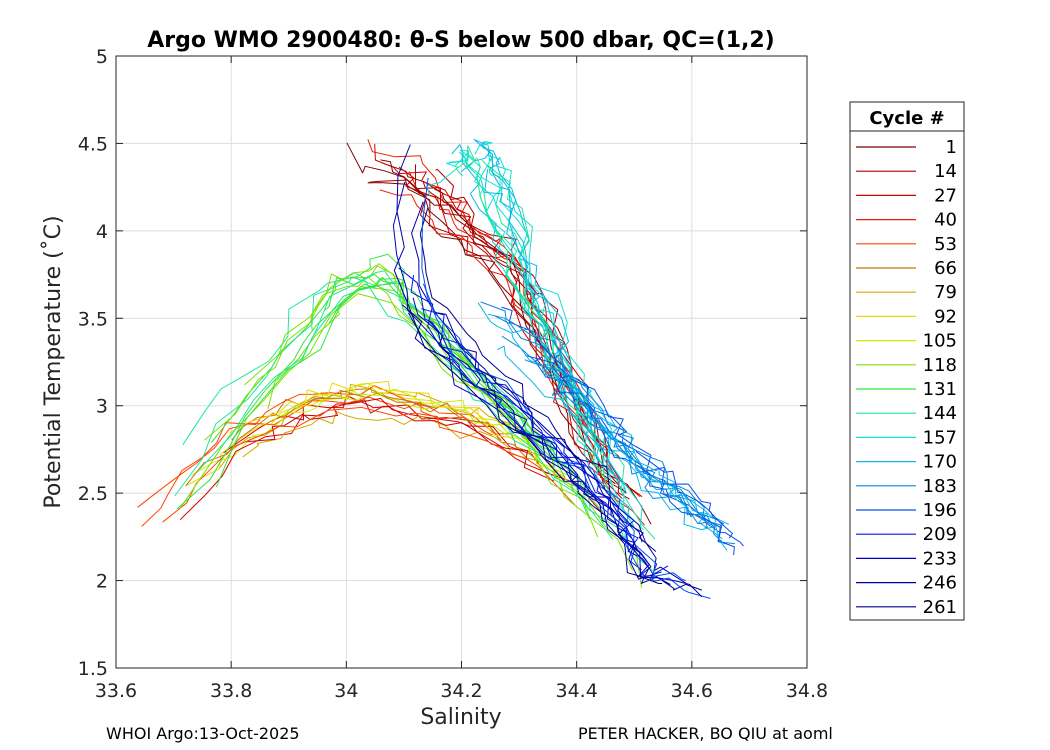 Image resolution: width=1050 pixels, height=750 pixels. Describe the element at coordinates (807, 691) in the screenshot. I see `x-tick-label: 34.8` at that location.